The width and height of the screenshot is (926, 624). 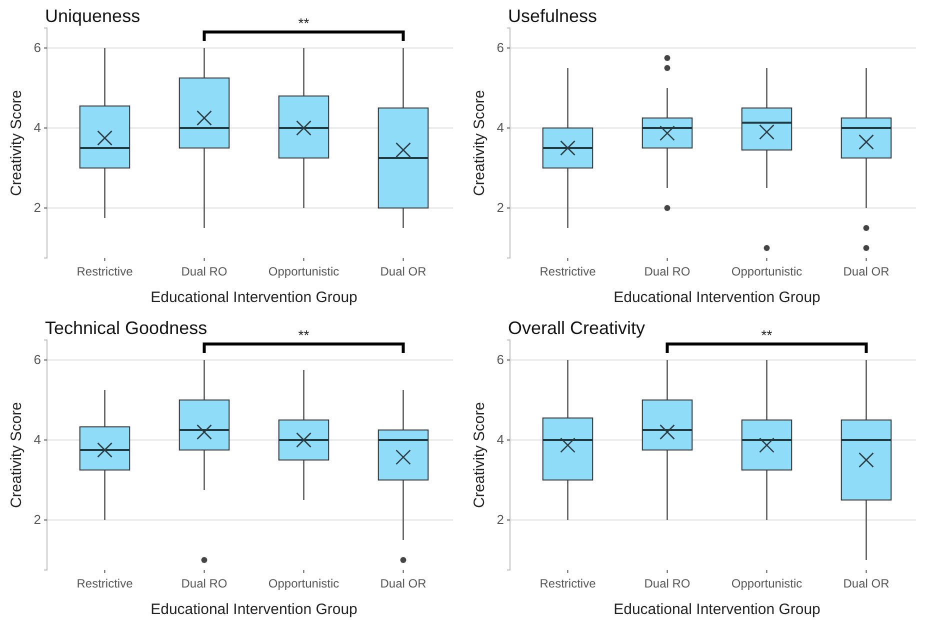 What do you see at coordinates (92, 16) in the screenshot?
I see `chart-title: Uniqueness` at bounding box center [92, 16].